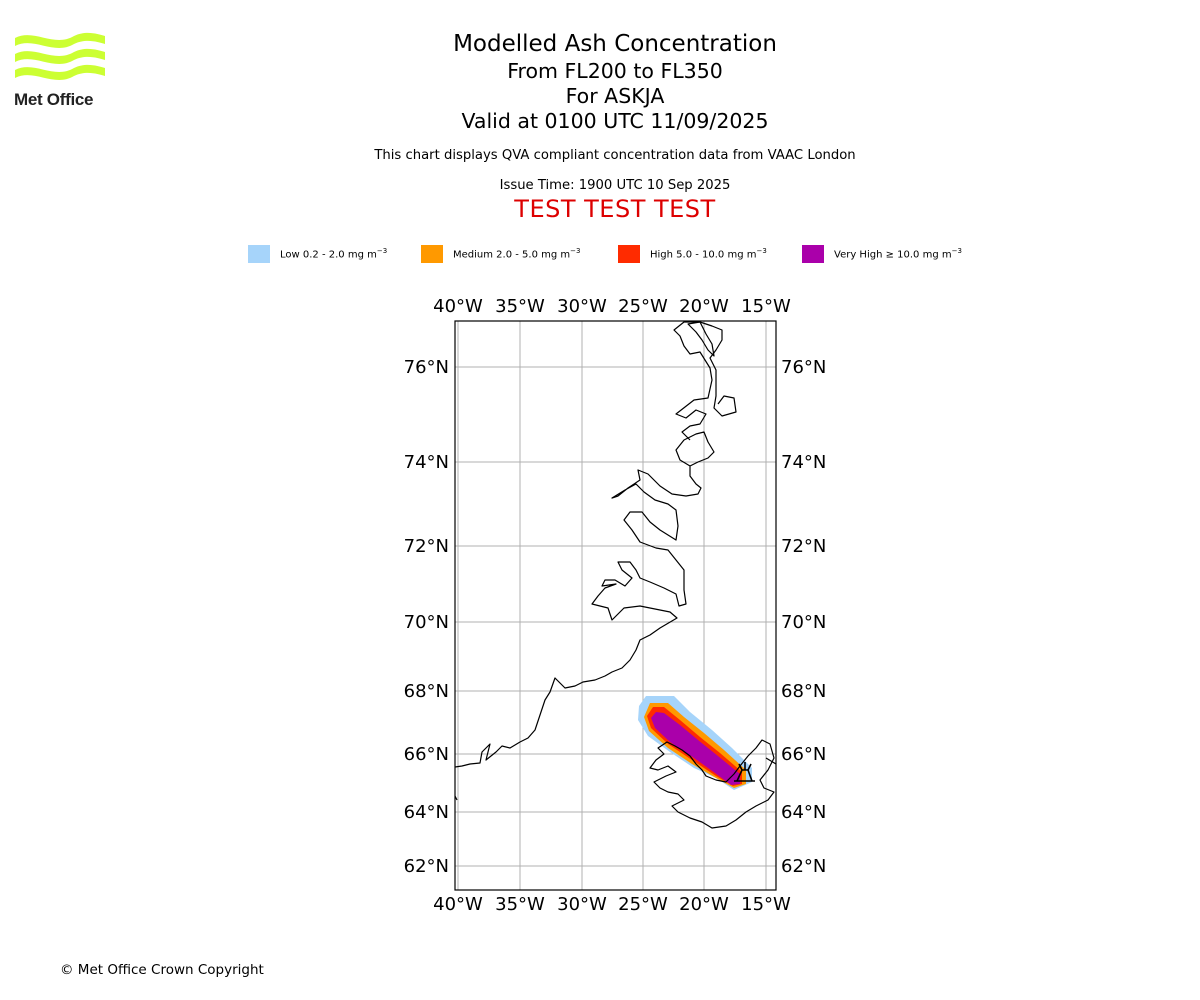  I want to click on lat-tick-right: 66°N, so click(803, 754).